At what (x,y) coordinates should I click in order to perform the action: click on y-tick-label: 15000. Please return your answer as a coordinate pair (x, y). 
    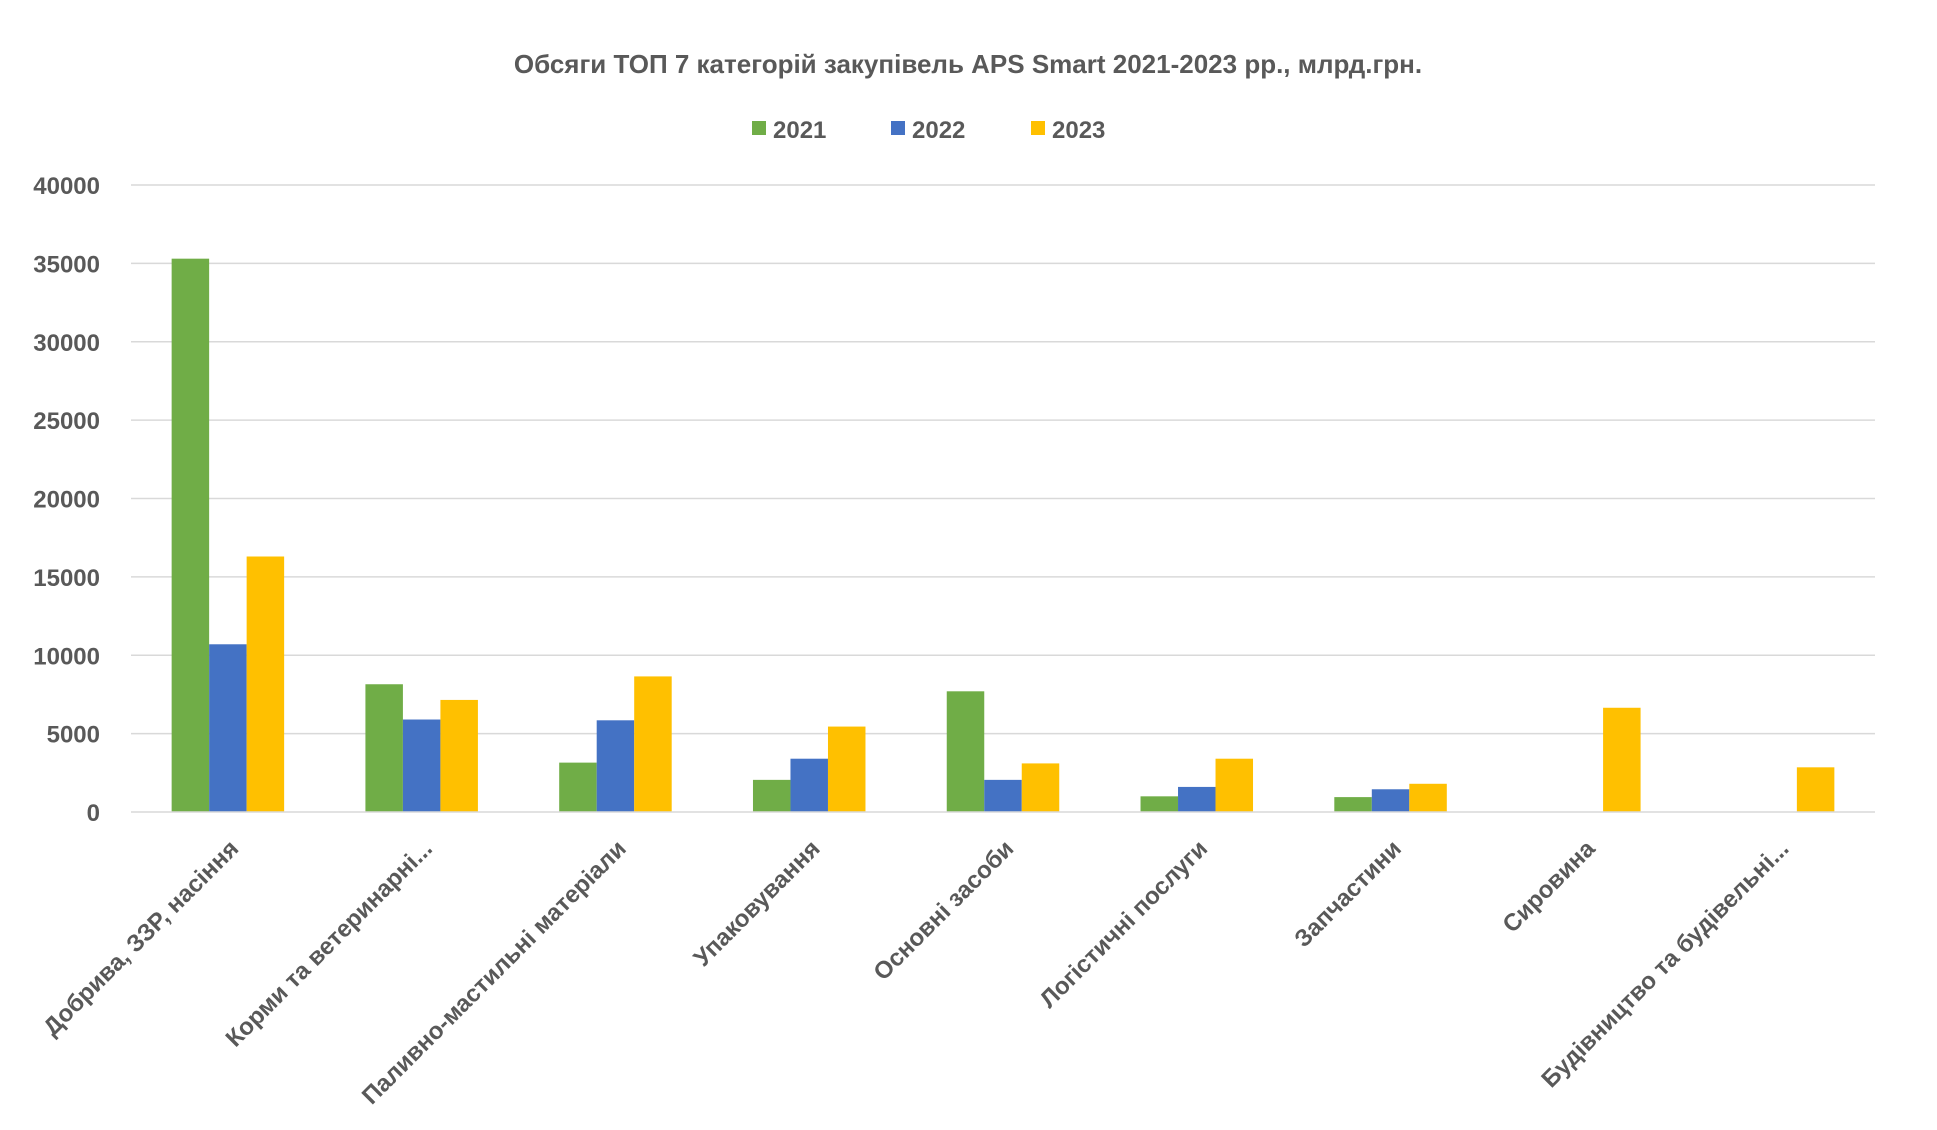
    Looking at the image, I should click on (66, 578).